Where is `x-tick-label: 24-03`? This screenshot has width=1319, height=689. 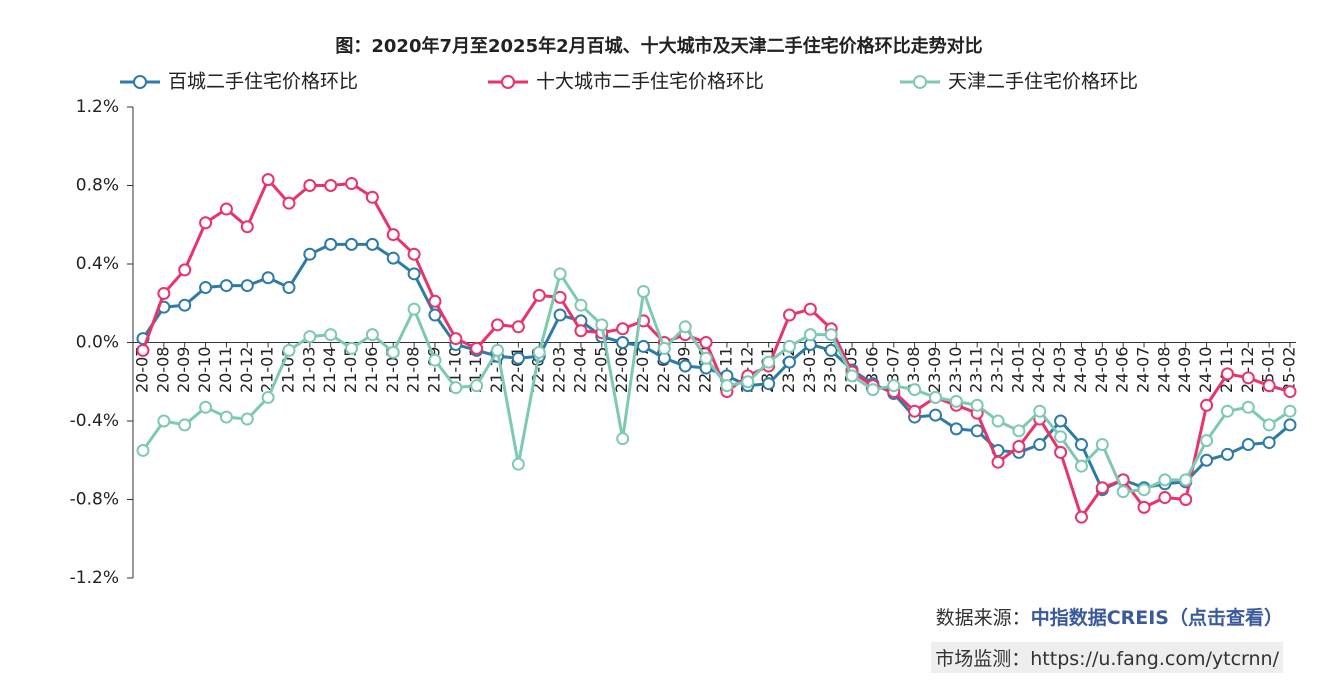 x-tick-label: 24-03 is located at coordinates (1059, 370).